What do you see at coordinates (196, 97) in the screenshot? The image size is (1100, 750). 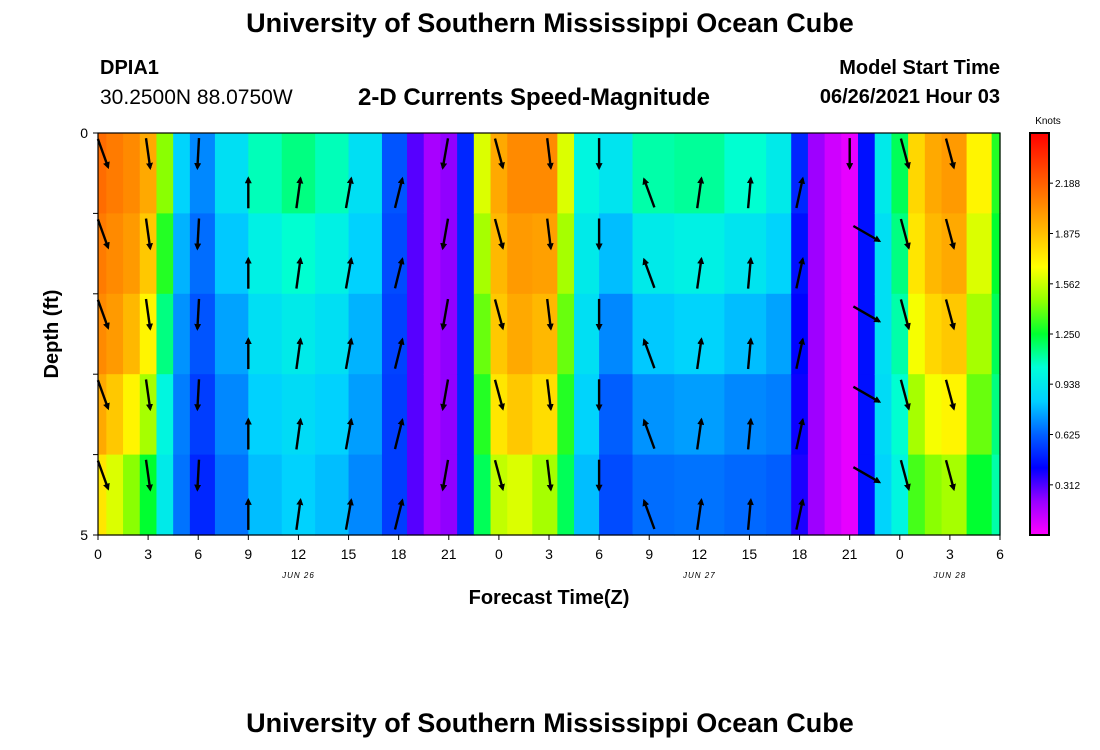 I see `station-coords: 30.2500N 88.0750W` at bounding box center [196, 97].